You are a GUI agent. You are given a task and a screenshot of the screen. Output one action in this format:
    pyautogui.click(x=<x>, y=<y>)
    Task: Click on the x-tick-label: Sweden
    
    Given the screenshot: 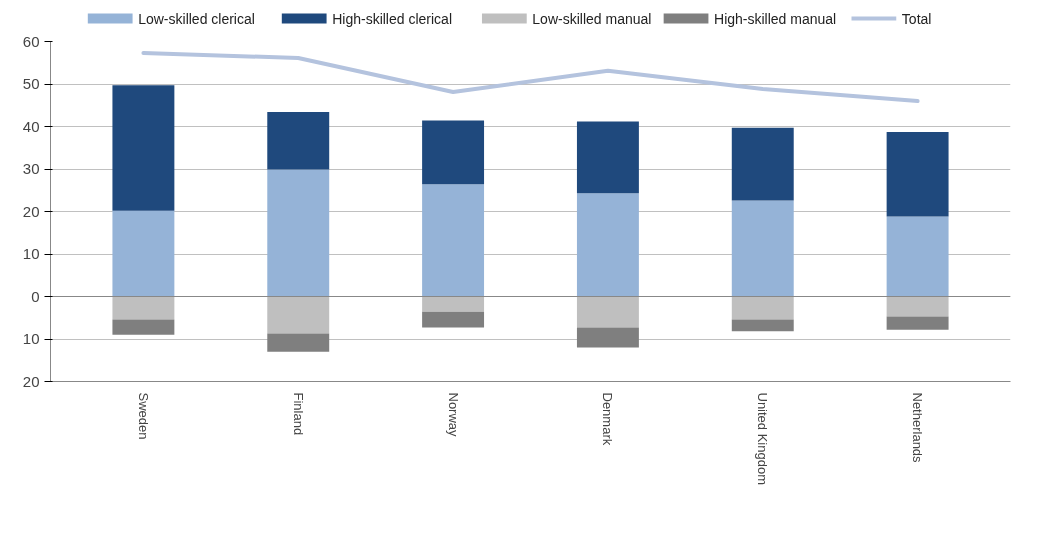 What is the action you would take?
    pyautogui.click(x=143, y=416)
    